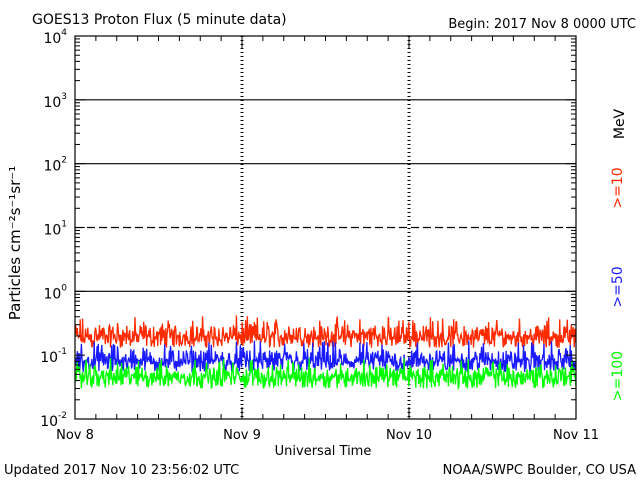 The width and height of the screenshot is (640, 480). I want to click on y-tick-label: 10³, so click(55, 101).